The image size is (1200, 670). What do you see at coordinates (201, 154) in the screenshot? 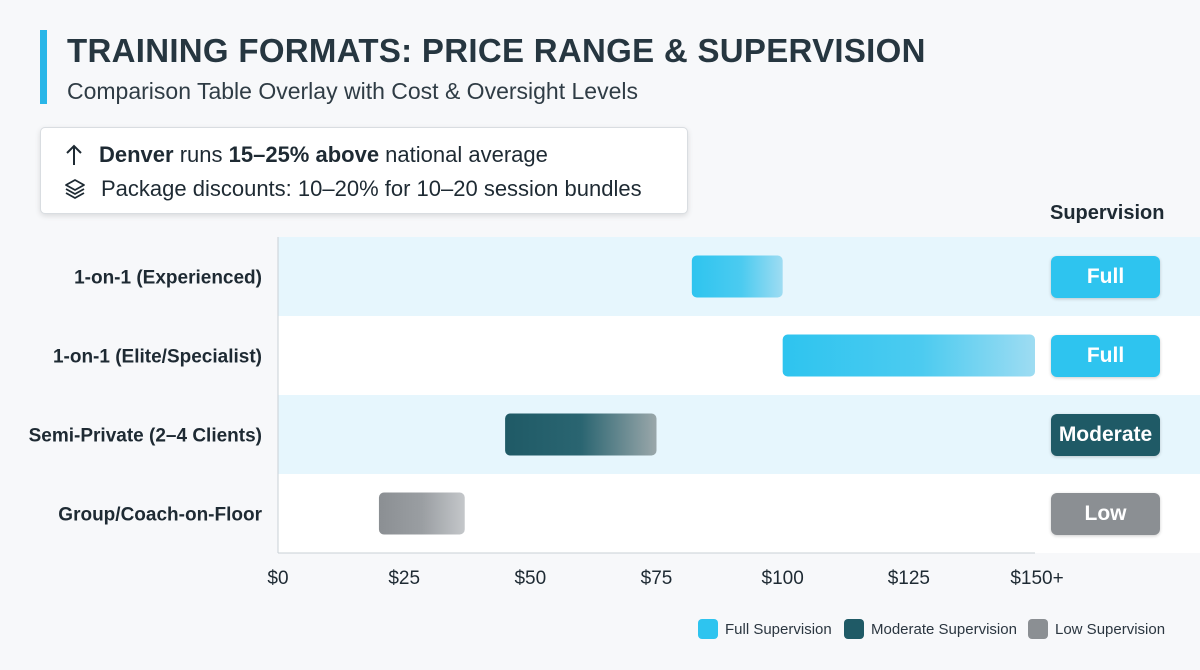
I see `callout-text-a: runs` at bounding box center [201, 154].